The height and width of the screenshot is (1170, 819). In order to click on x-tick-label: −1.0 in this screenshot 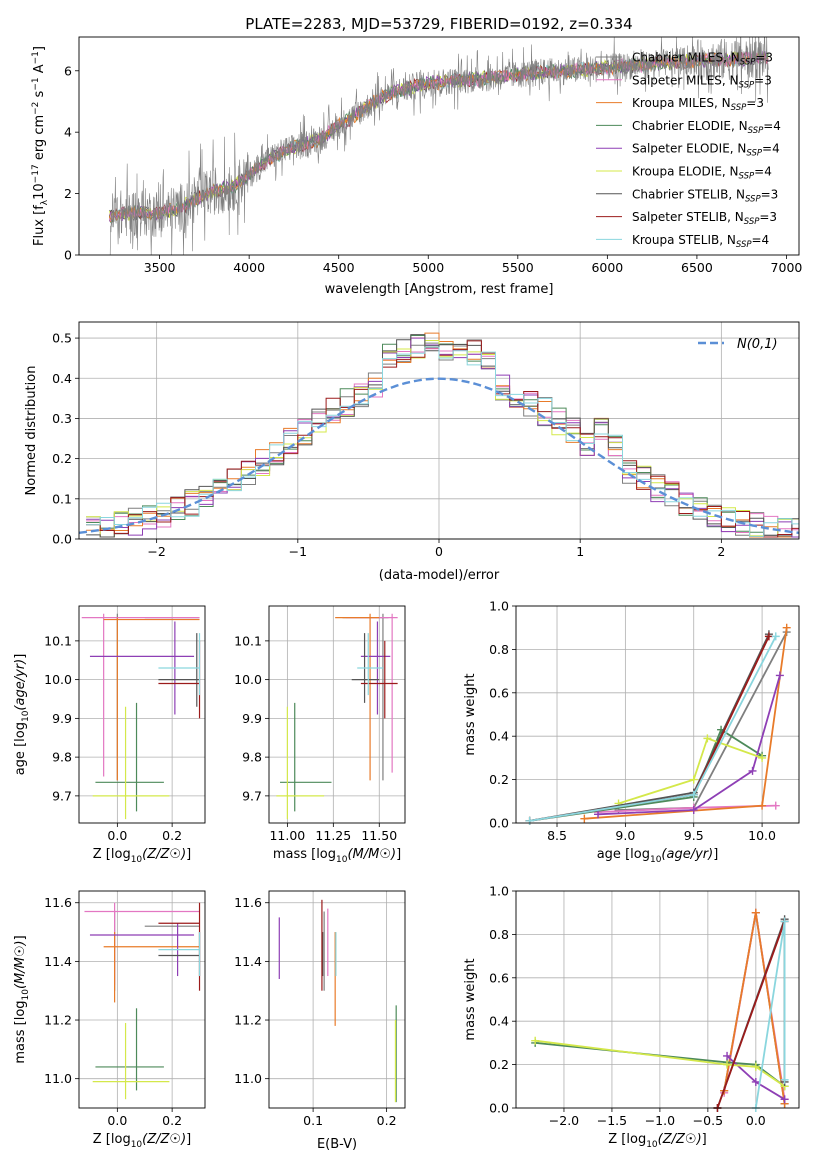, I will do `click(660, 1120)`.